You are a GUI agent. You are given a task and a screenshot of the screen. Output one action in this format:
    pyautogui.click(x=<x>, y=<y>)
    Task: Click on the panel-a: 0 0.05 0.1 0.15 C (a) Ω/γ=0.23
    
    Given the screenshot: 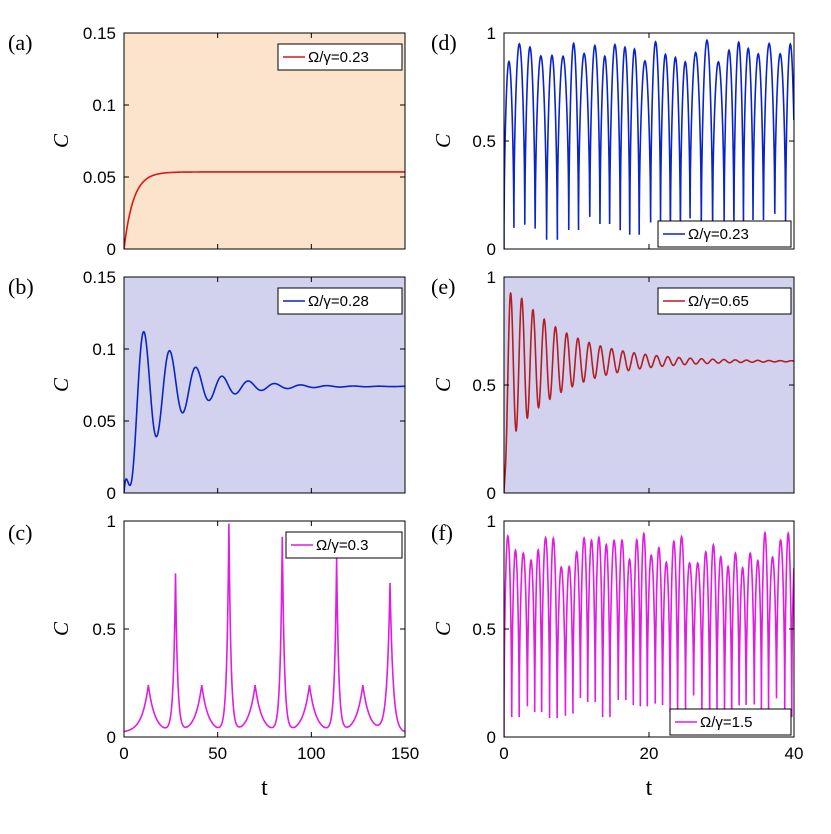 What is the action you would take?
    pyautogui.click(x=207, y=141)
    